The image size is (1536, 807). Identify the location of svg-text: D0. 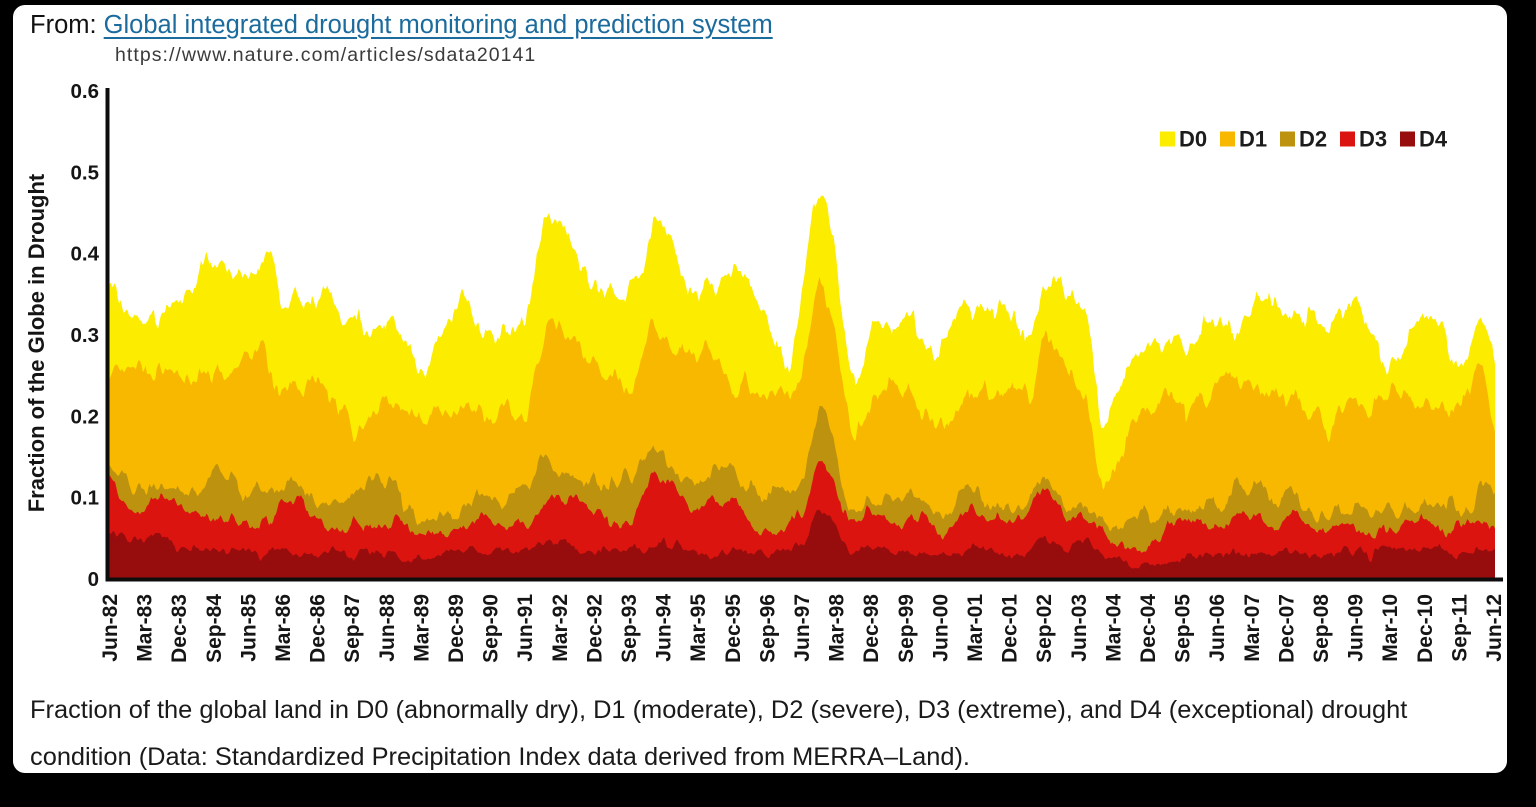
(1193, 139).